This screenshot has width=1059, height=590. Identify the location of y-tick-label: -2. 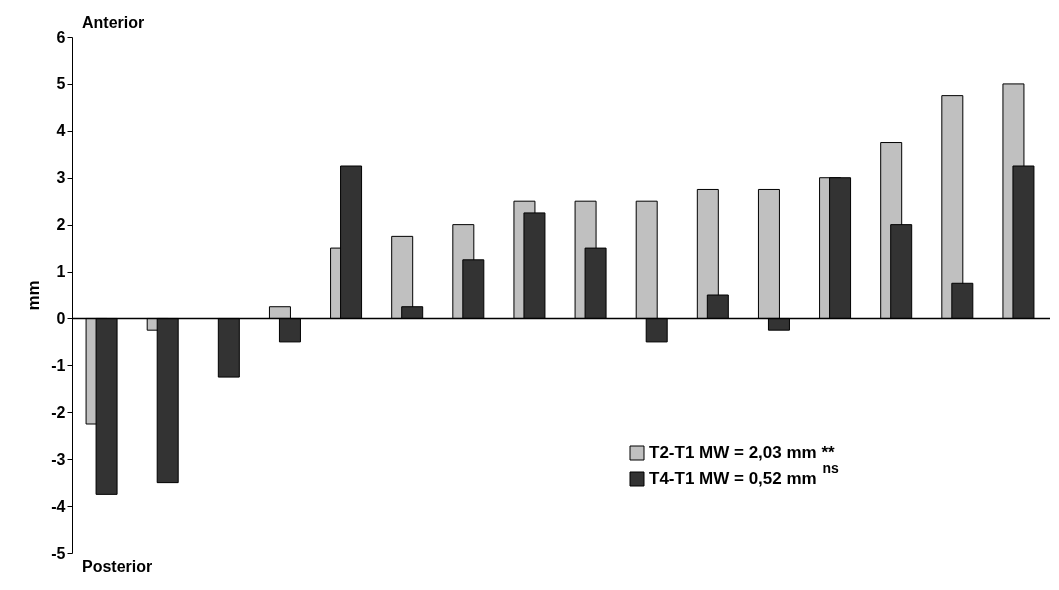
(58, 412).